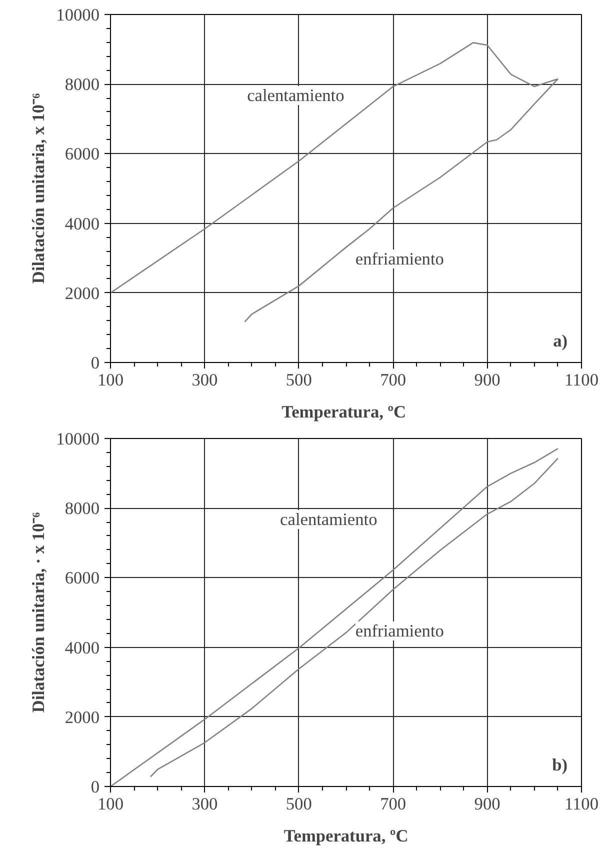  I want to click on y-axis-title: Dilatación unitaria, · x 10⁻⁶, so click(38, 612).